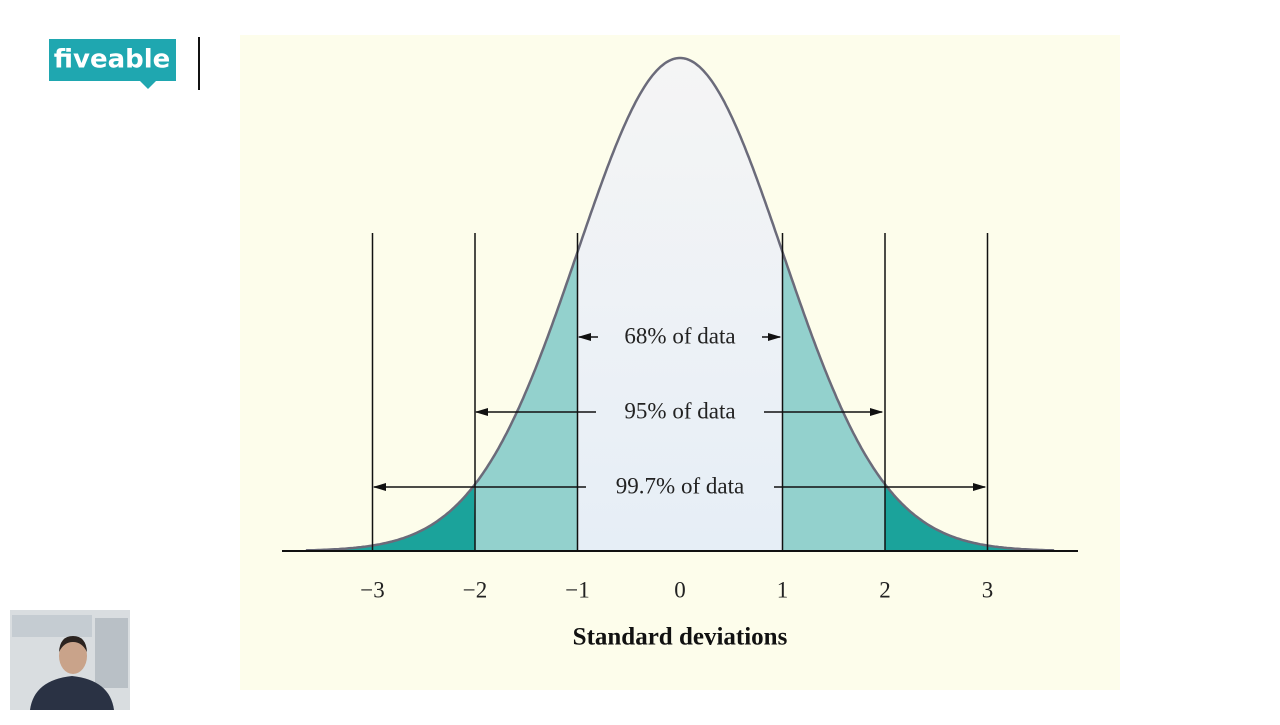 Image resolution: width=1280 pixels, height=725 pixels. What do you see at coordinates (73, 644) in the screenshot?
I see `webcam-hair` at bounding box center [73, 644].